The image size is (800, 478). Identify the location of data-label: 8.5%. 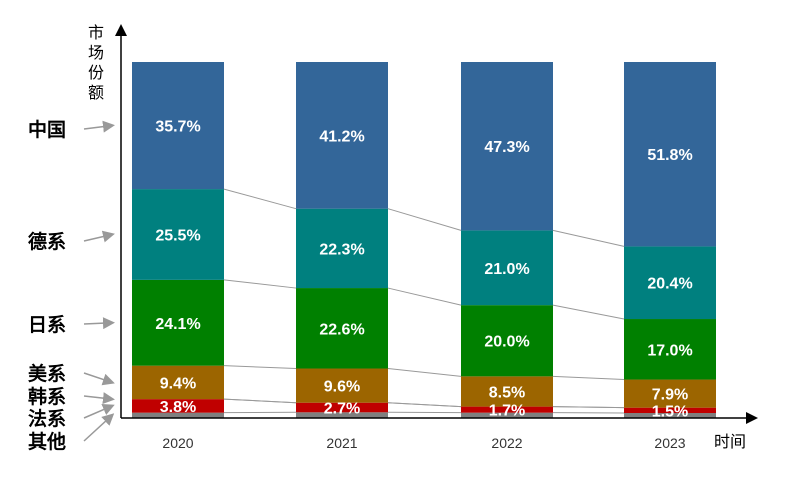
(507, 392).